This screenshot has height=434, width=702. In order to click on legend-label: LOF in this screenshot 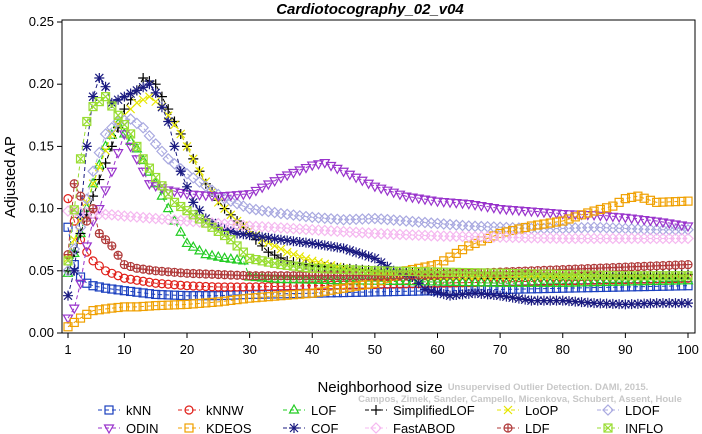, I will do `click(323, 410)`.